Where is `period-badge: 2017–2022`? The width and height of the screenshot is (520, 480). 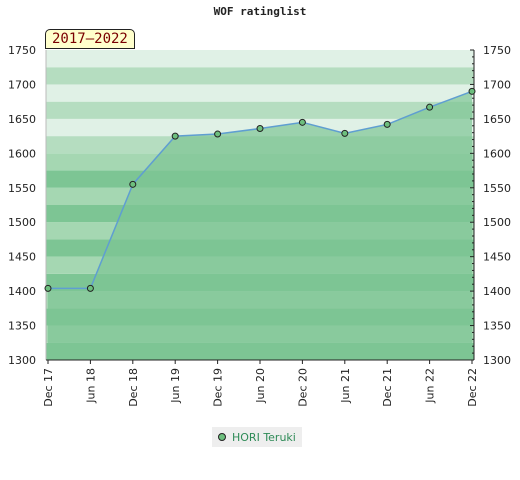 period-badge: 2017–2022 is located at coordinates (90, 39).